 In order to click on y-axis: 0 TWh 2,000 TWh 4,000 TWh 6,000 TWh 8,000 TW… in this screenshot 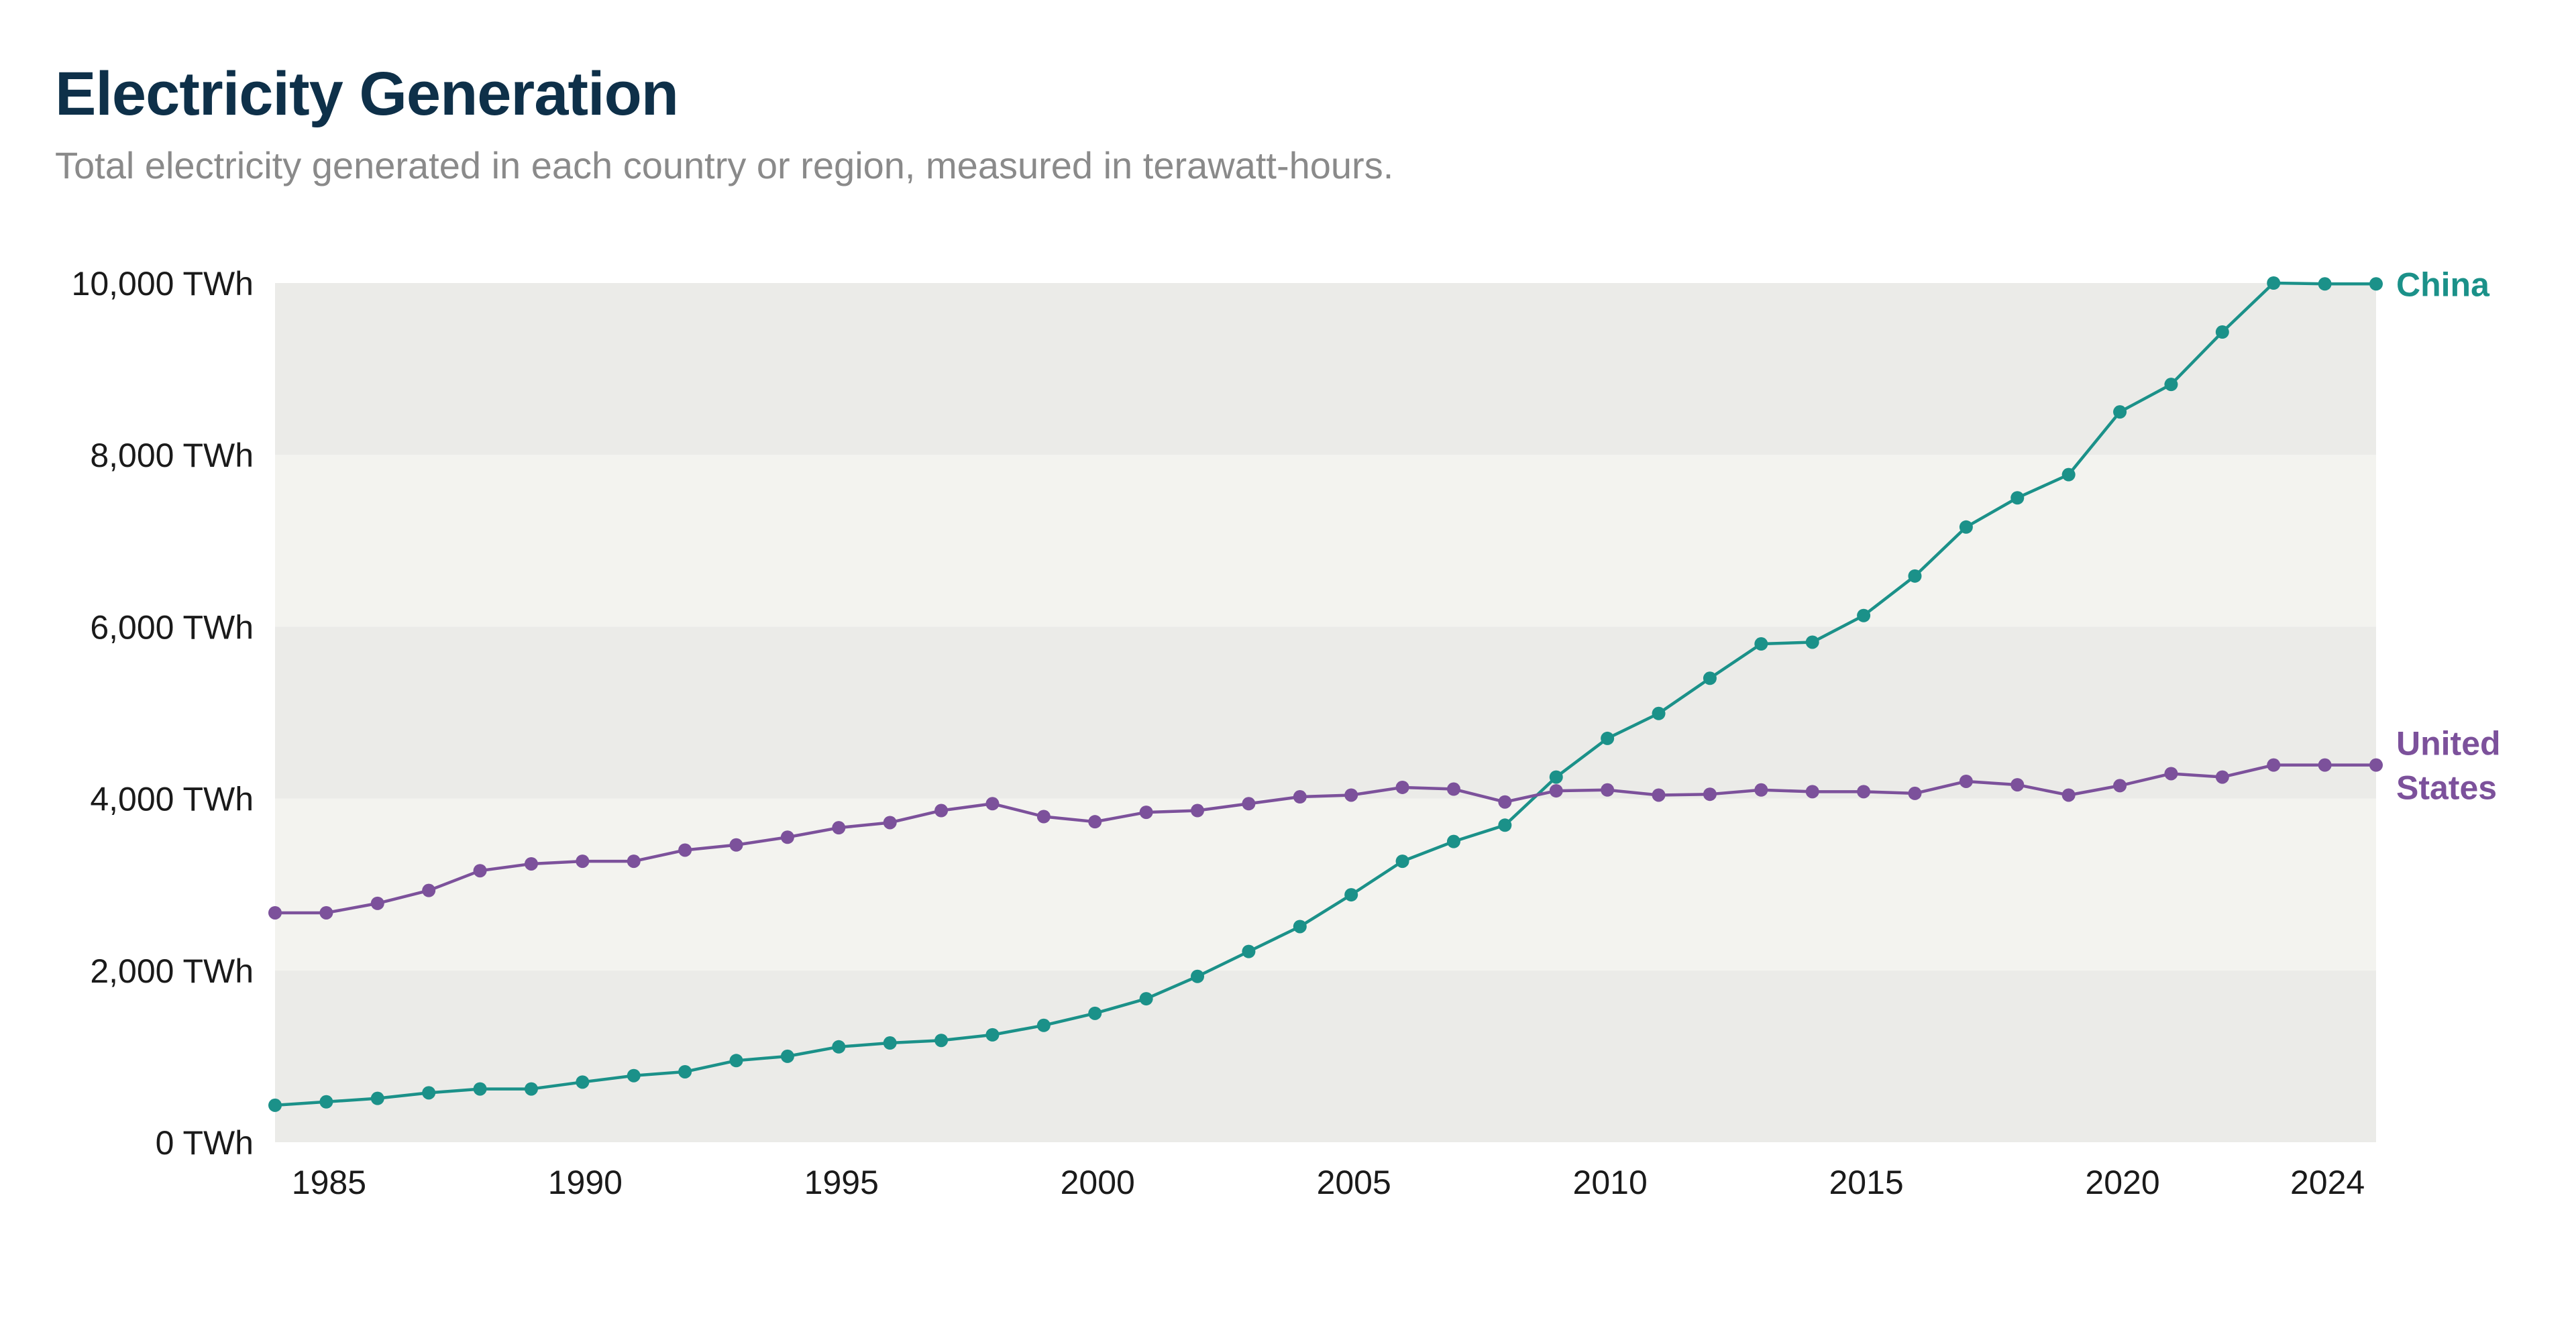, I will do `click(163, 713)`.